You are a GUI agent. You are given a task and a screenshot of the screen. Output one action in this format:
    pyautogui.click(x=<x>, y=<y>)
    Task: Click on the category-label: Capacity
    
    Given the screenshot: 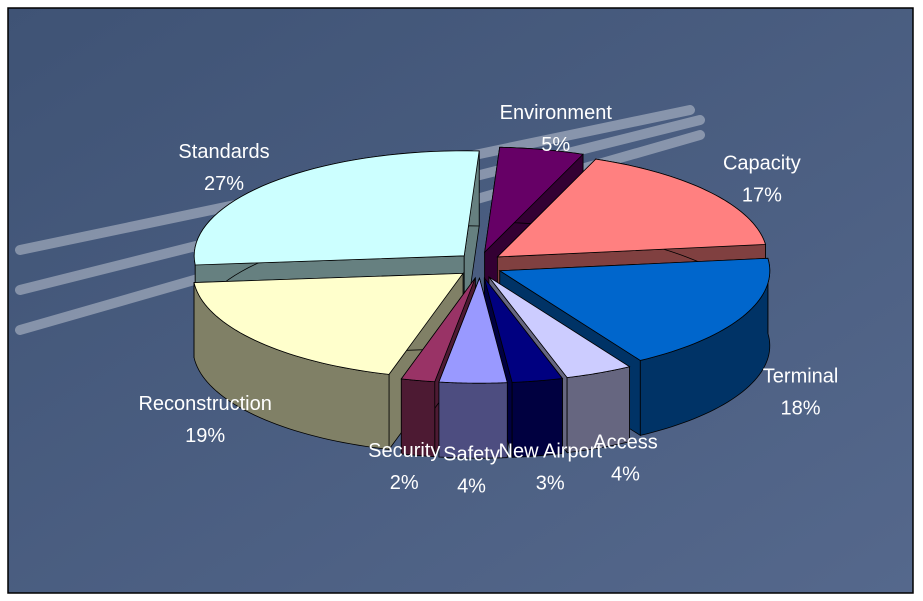 What is the action you would take?
    pyautogui.click(x=762, y=163)
    